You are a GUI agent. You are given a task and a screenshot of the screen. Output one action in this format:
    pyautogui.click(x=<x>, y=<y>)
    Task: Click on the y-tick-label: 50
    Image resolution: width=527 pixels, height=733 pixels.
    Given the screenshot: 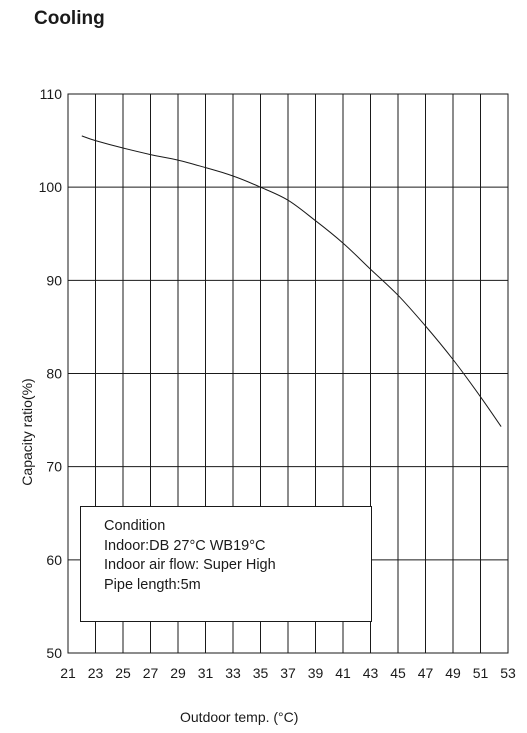 What is the action you would take?
    pyautogui.click(x=54, y=653)
    